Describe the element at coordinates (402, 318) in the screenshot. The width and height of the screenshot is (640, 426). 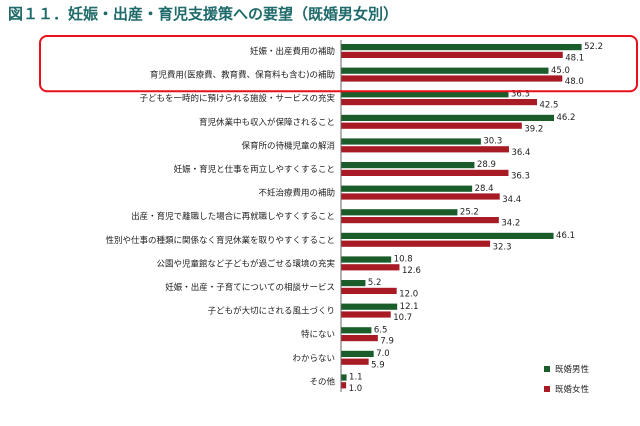
I see `value-label-female: 10.7` at that location.